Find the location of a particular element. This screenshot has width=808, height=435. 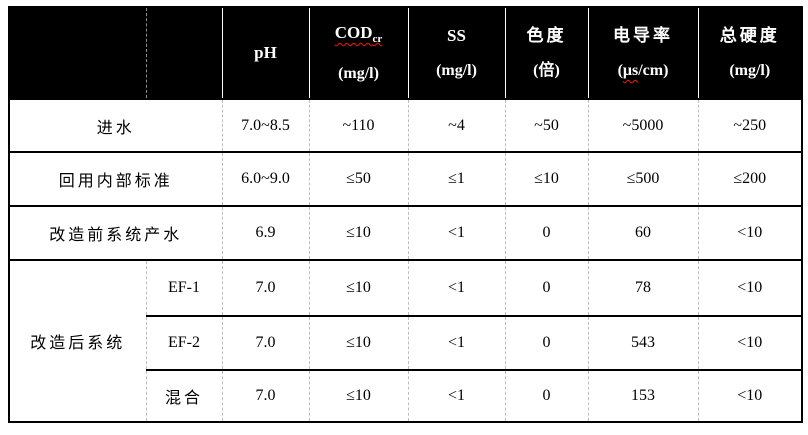

reuse-standard-cod-cell: ≤50 is located at coordinates (358, 178).